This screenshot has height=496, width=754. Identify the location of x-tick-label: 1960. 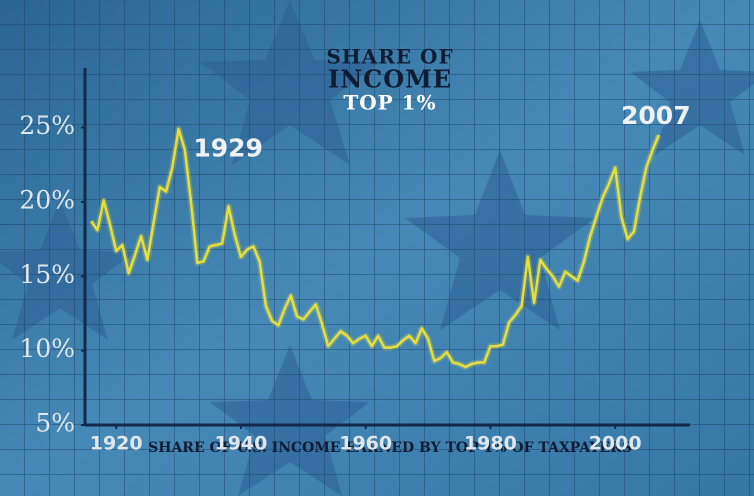
(365, 444).